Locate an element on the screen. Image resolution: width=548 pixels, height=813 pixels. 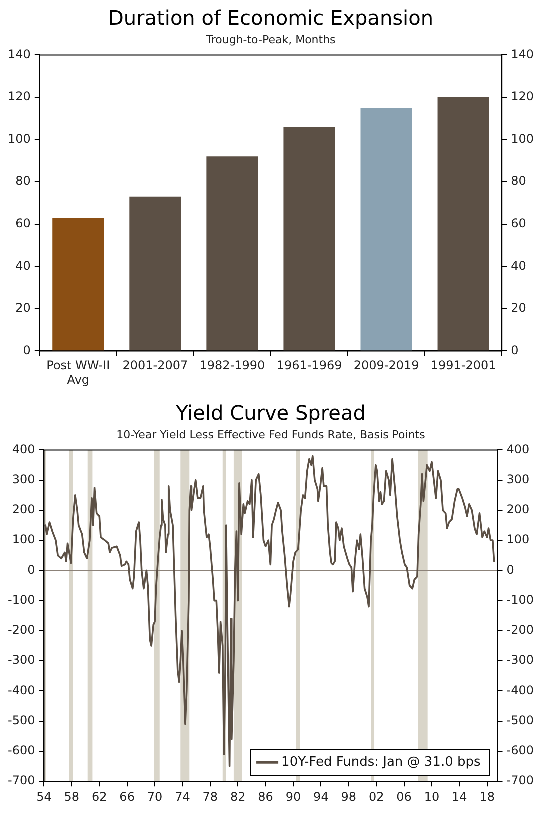
x-tick-label: 54 is located at coordinates (44, 797).